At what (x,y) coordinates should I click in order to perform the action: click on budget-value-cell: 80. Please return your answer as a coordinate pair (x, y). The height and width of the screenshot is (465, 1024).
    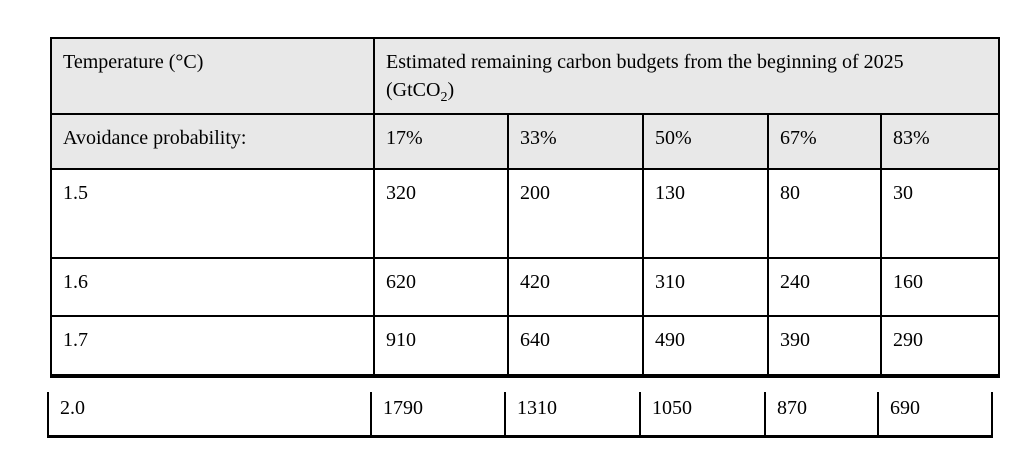
    Looking at the image, I should click on (824, 213).